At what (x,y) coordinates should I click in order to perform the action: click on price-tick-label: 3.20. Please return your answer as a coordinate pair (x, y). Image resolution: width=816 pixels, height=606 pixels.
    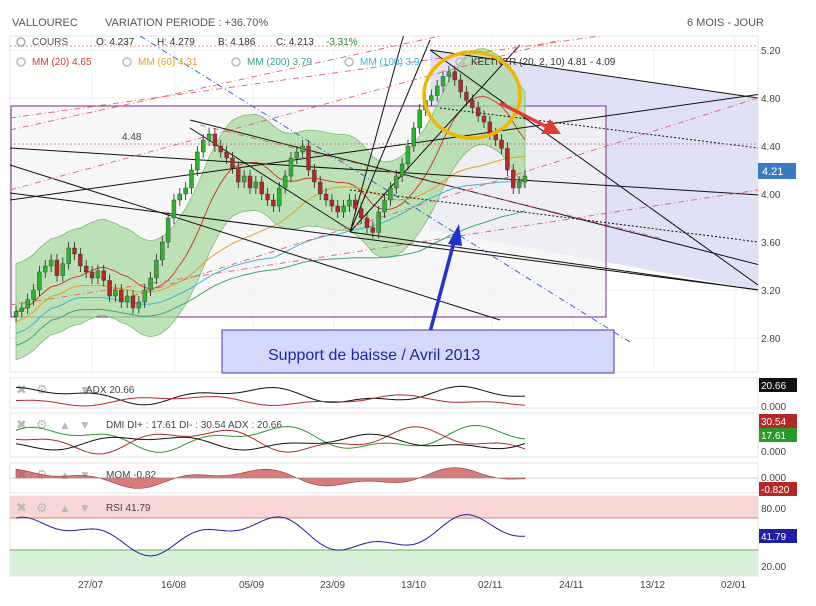
    Looking at the image, I should click on (771, 291).